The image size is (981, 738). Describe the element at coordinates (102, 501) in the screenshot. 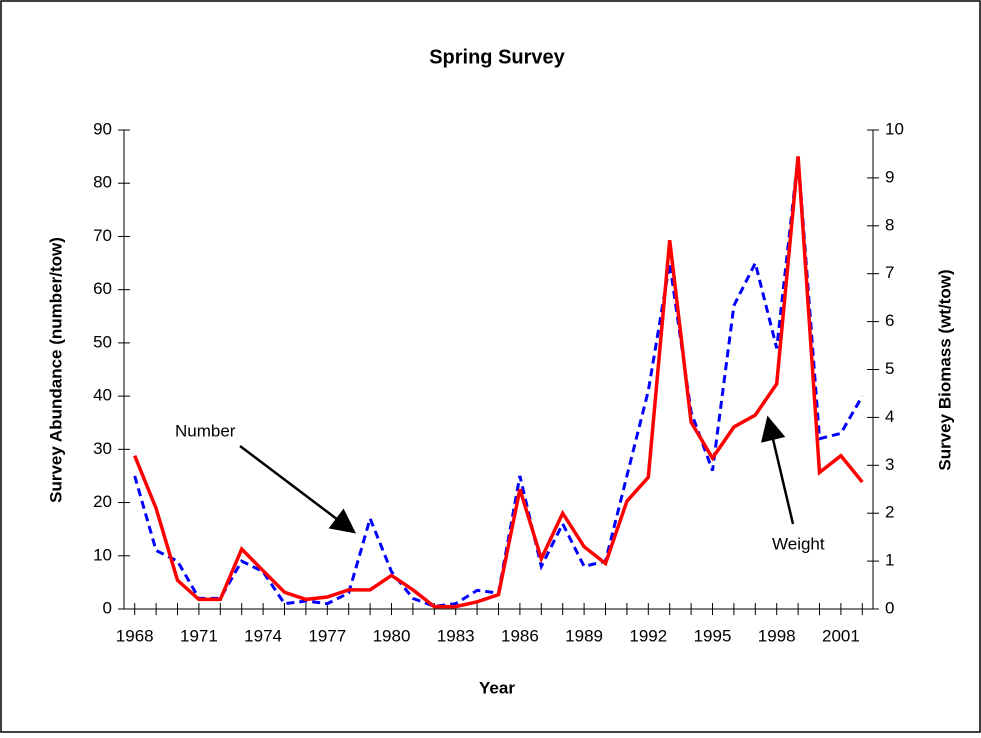

I see `y-tick-label: 20` at that location.